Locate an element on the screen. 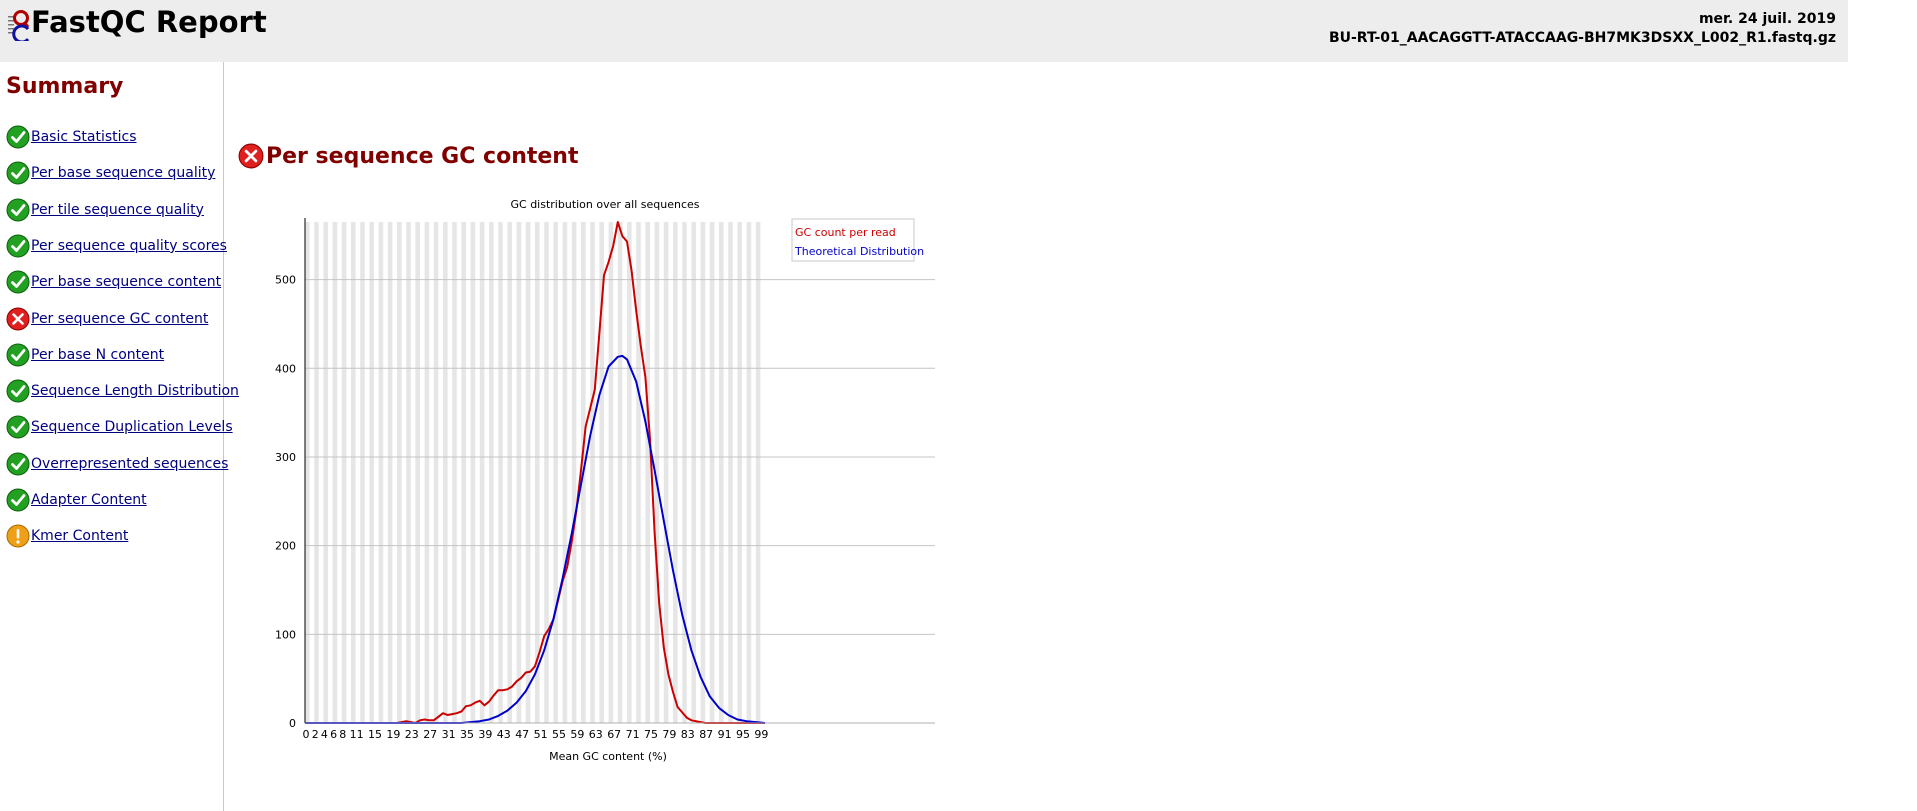 The image size is (1917, 811). y-tick-label: 500 is located at coordinates (285, 280).